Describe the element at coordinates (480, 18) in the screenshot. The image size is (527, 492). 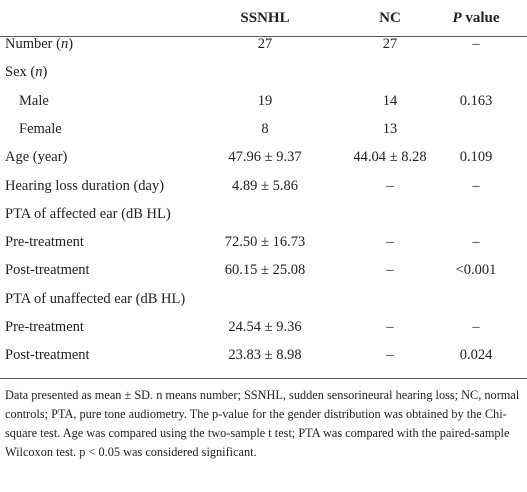
I see `text-segment: value` at that location.